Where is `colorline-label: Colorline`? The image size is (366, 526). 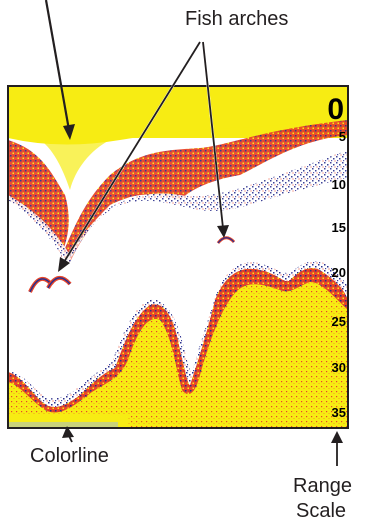 colorline-label: Colorline is located at coordinates (69, 456).